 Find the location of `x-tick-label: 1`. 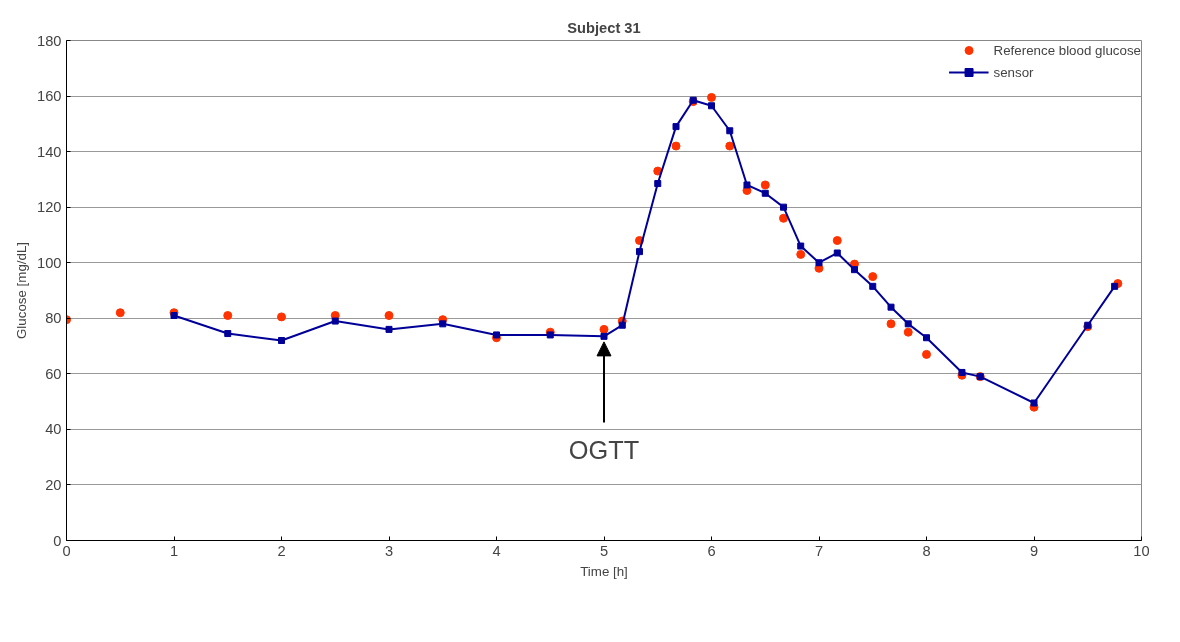

x-tick-label: 1 is located at coordinates (174, 550).